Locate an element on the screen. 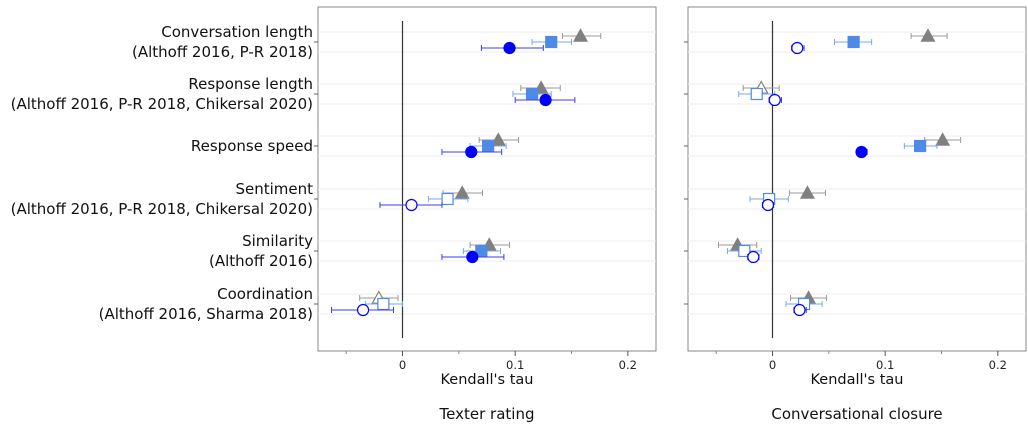  panel-title: Texter rating is located at coordinates (487, 414).